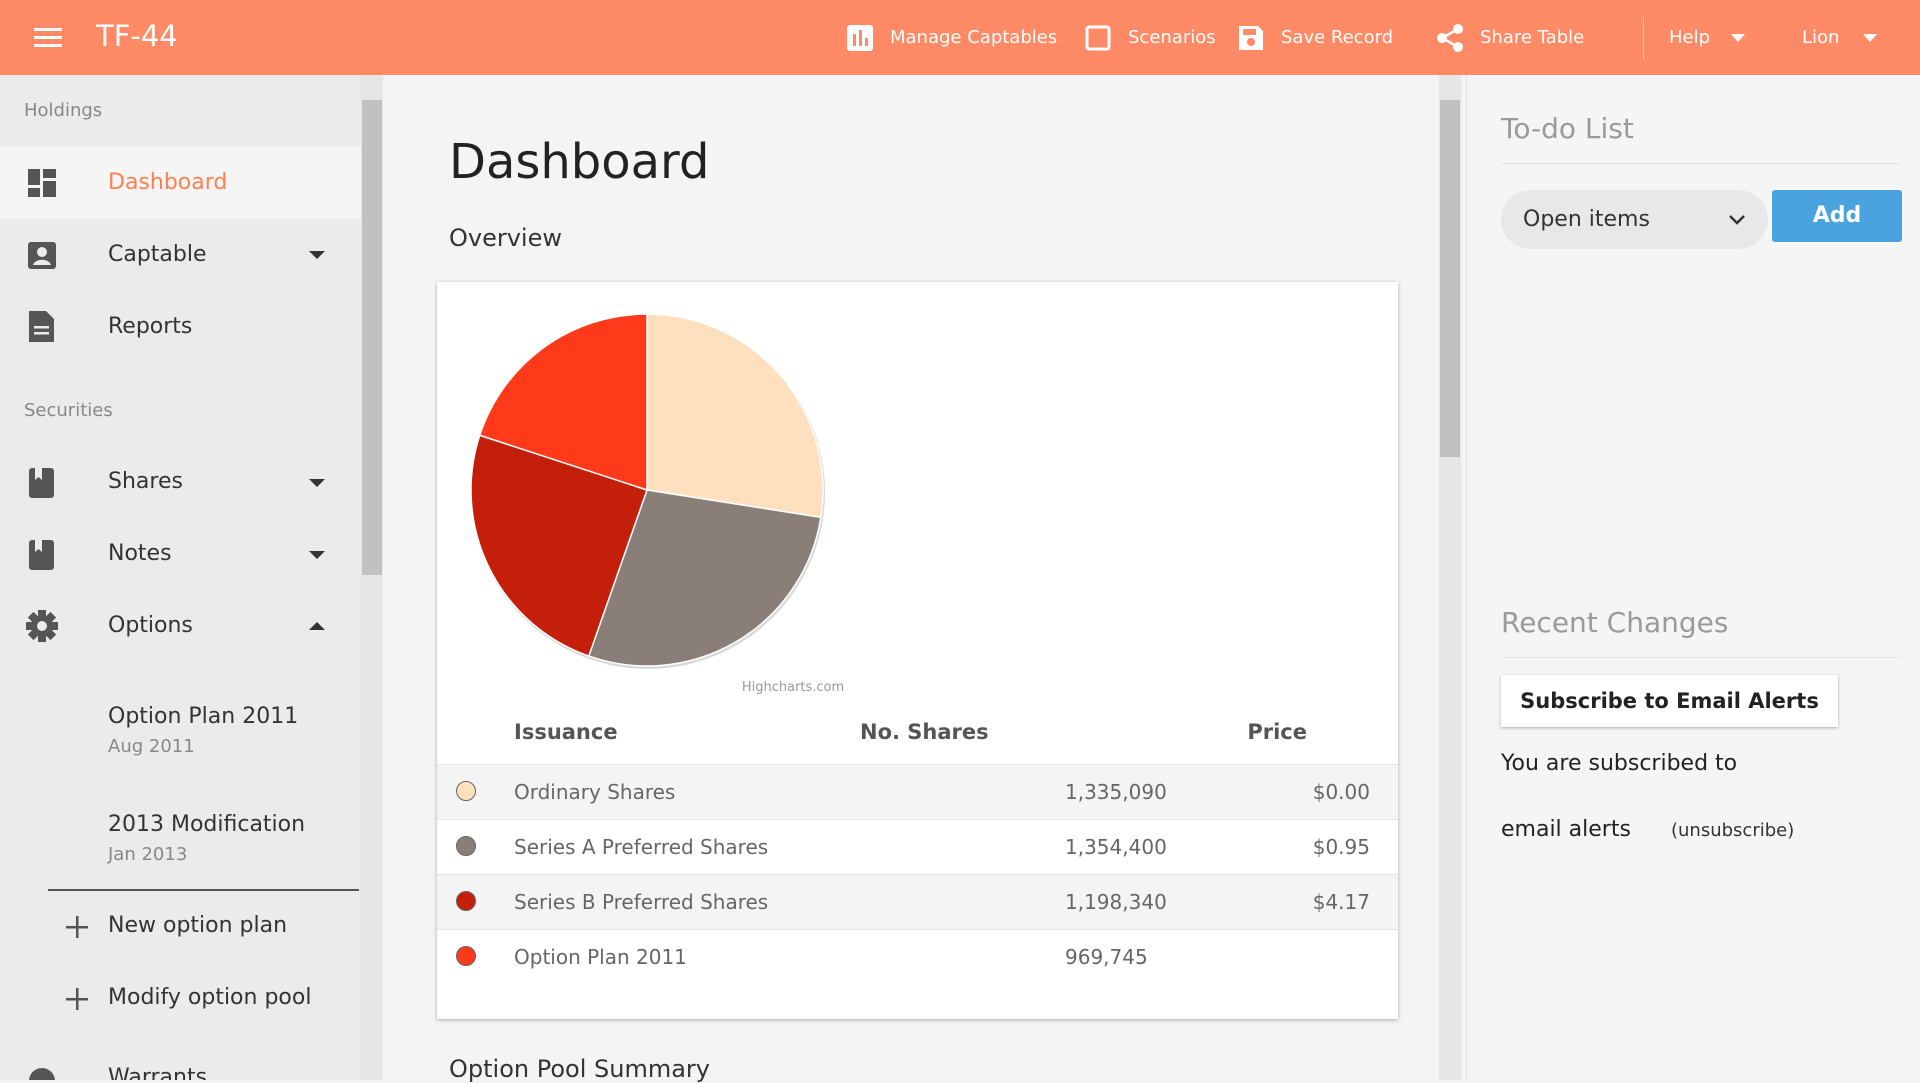 This screenshot has width=1920, height=1083. Describe the element at coordinates (566, 732) in the screenshot. I see `column-header: Issuance` at that location.